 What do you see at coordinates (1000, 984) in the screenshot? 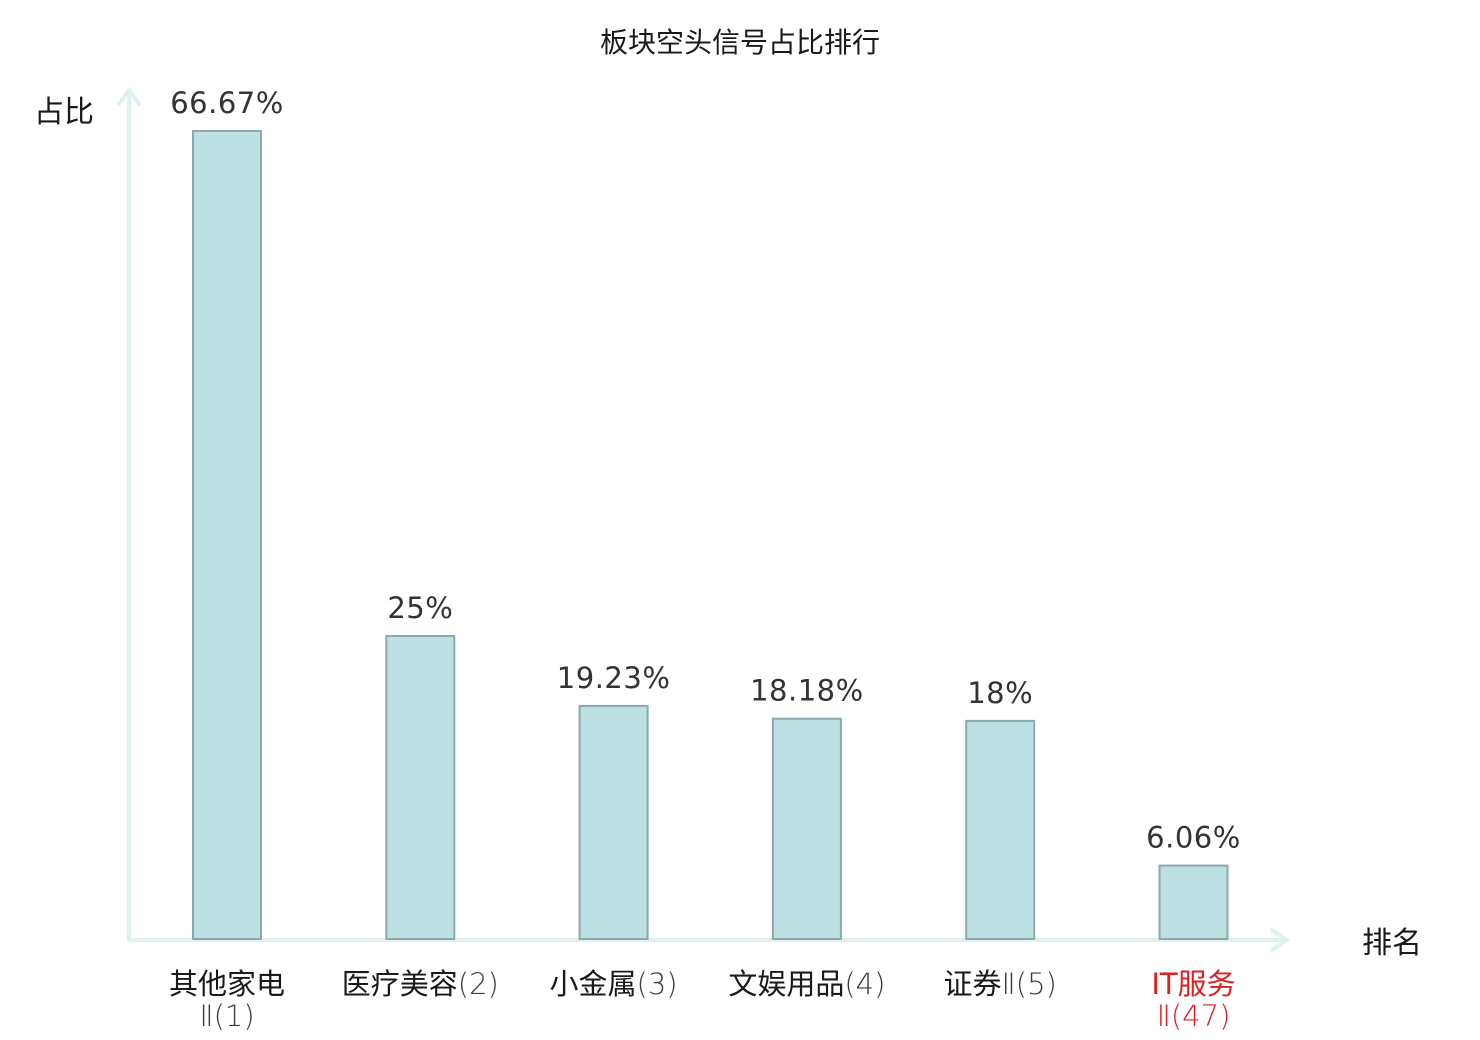
I see `category-label: 证券Ⅱ(5)` at bounding box center [1000, 984].